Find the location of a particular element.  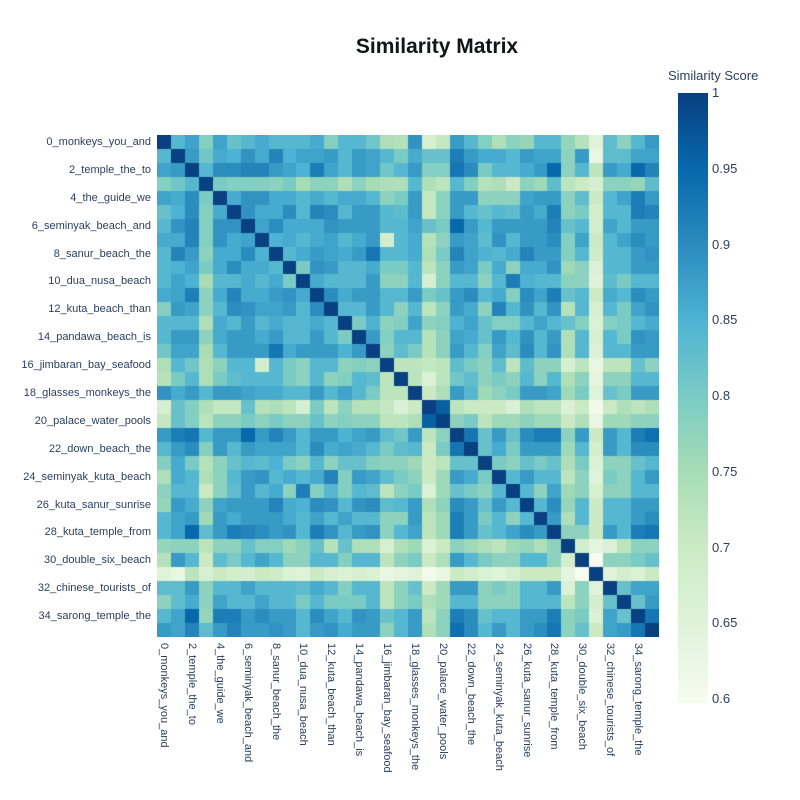

x-tick-label: 20_palace_water_pools is located at coordinates (442, 701).